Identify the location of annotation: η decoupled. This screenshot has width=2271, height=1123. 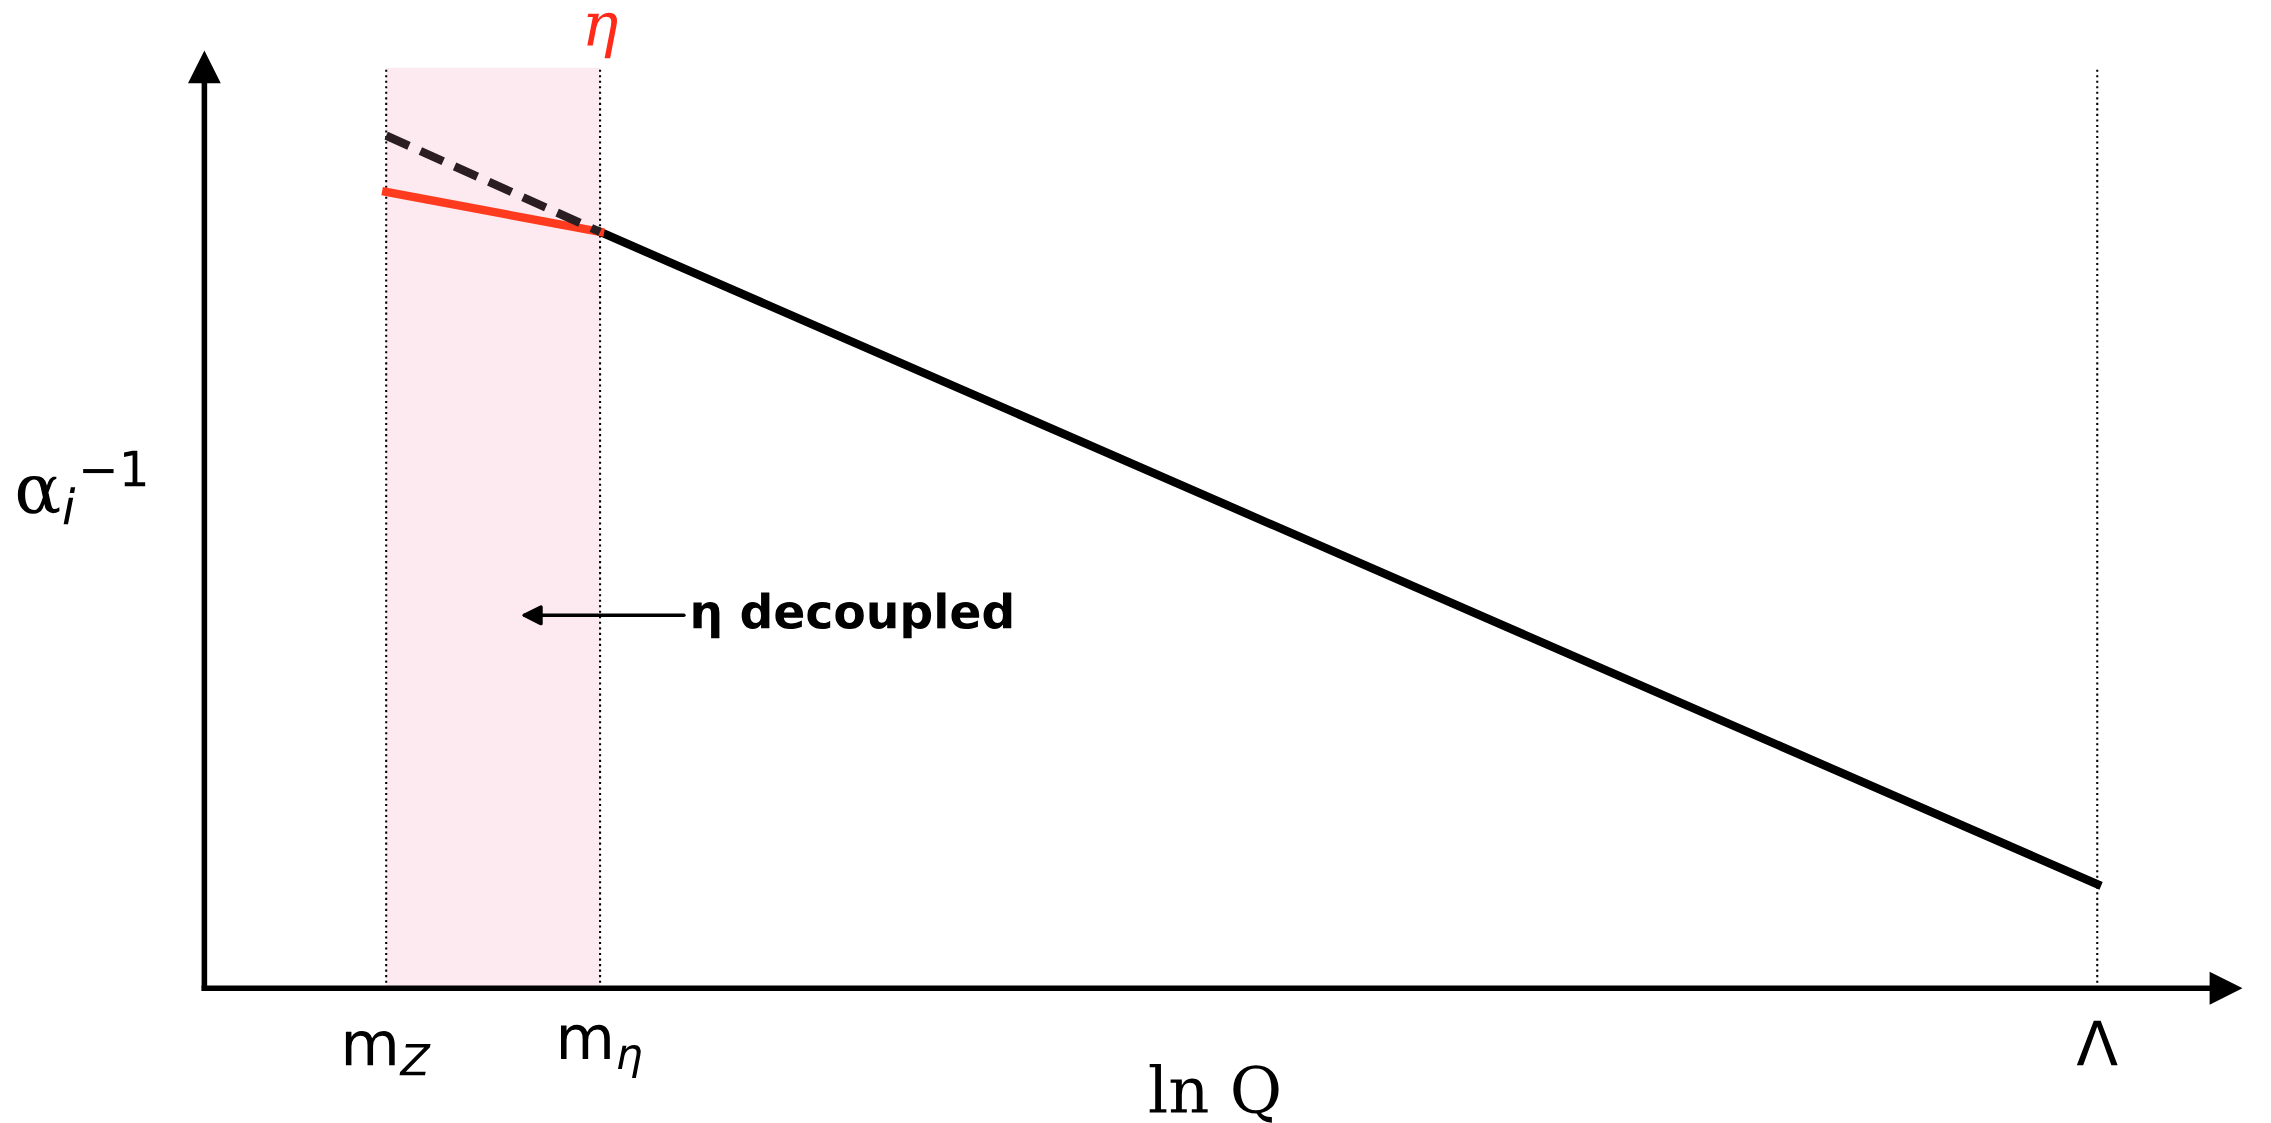
(852, 615).